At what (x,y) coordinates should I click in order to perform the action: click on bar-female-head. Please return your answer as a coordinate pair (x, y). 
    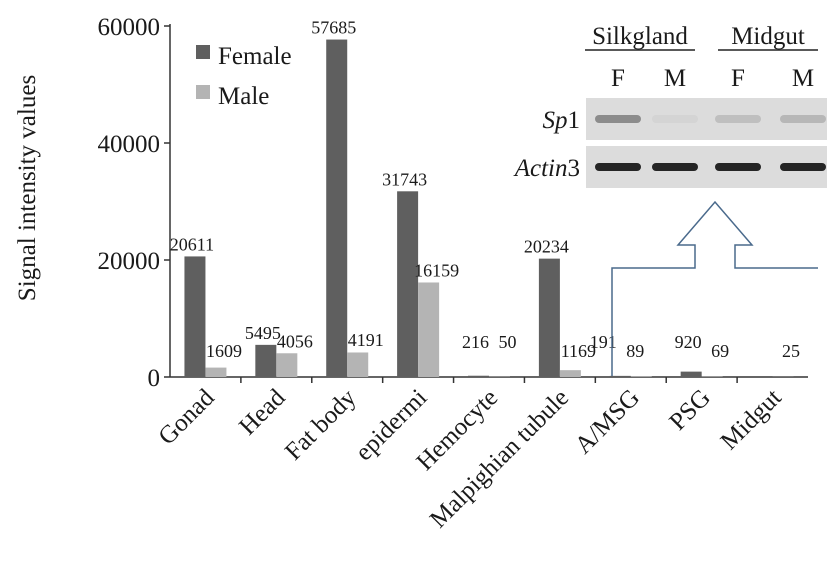
    Looking at the image, I should click on (266, 360).